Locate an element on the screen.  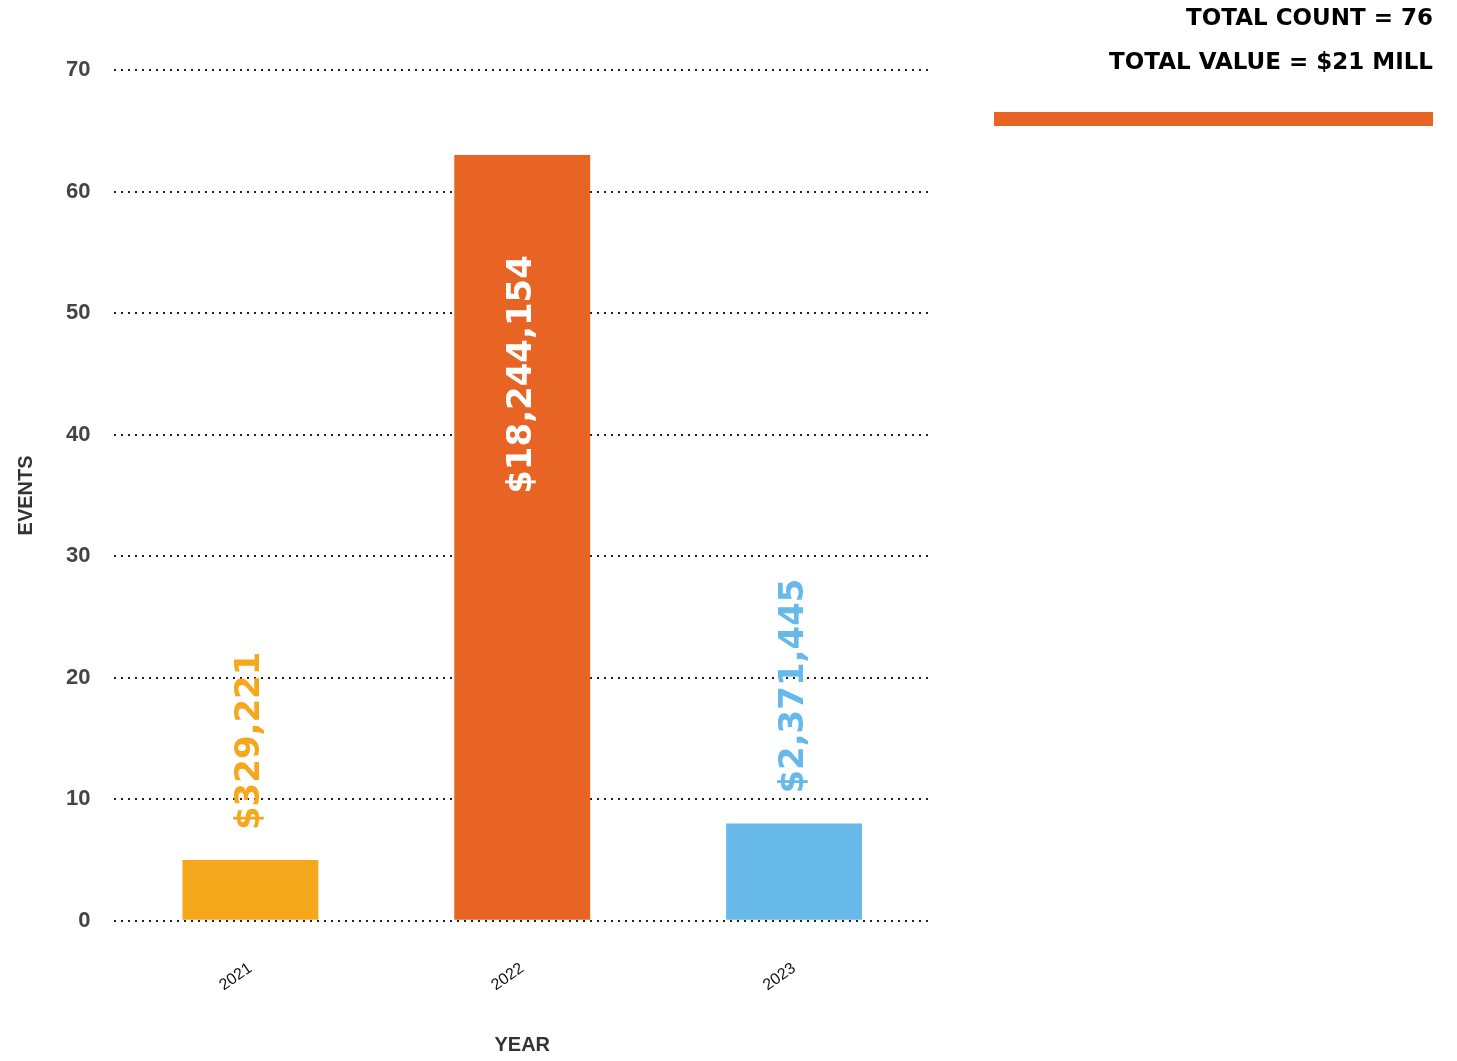
y-tick-label: 10 is located at coordinates (78, 798).